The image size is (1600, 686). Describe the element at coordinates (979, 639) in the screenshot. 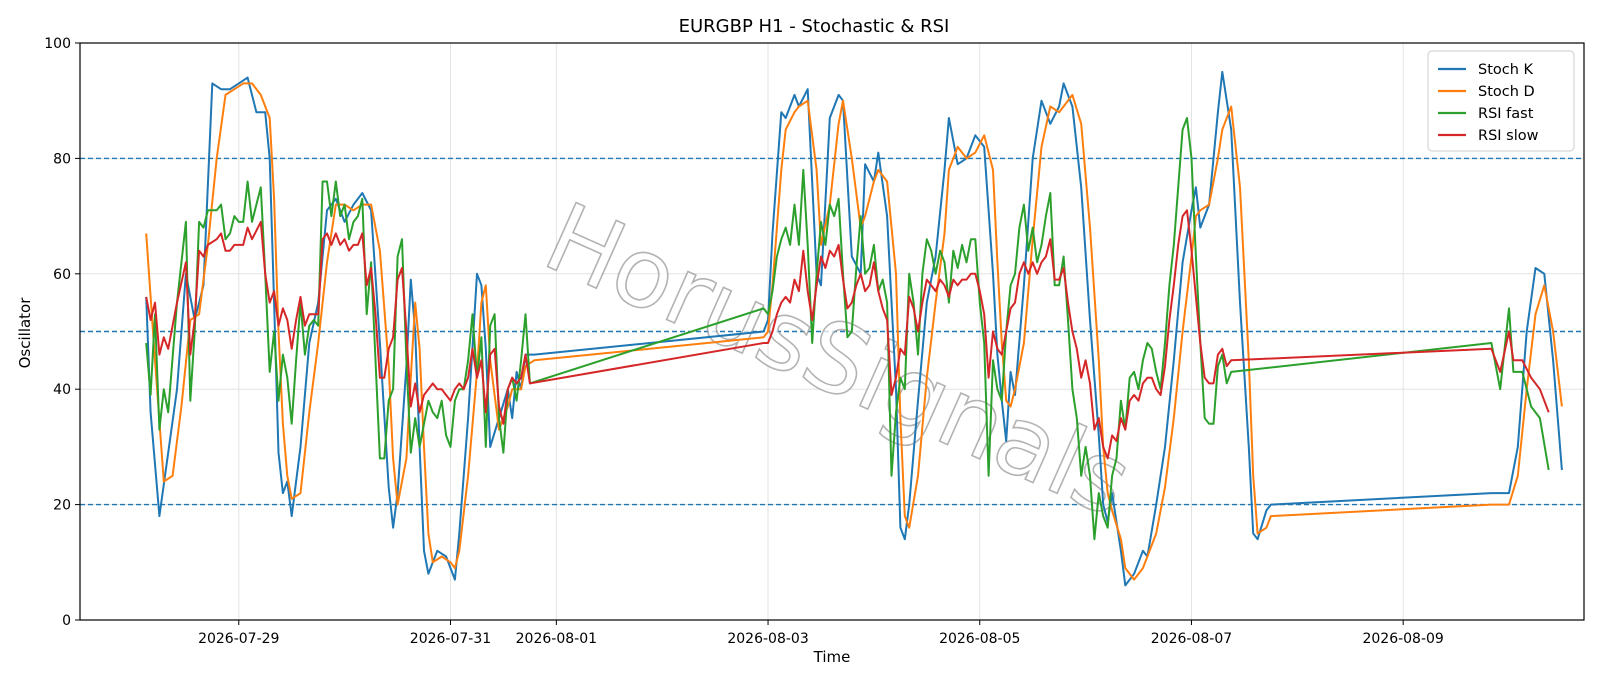

I see `x-tick-label: 2026-08-05` at that location.